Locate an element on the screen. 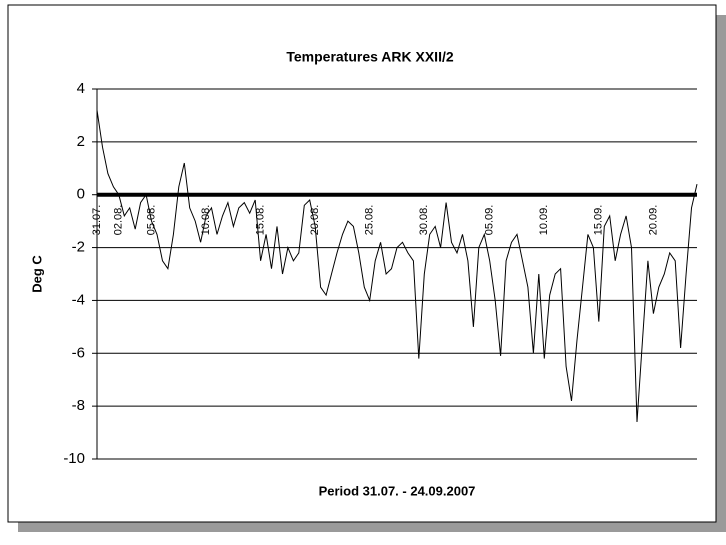 The image size is (726, 545). x-tick-label: 25.08. is located at coordinates (370, 220).